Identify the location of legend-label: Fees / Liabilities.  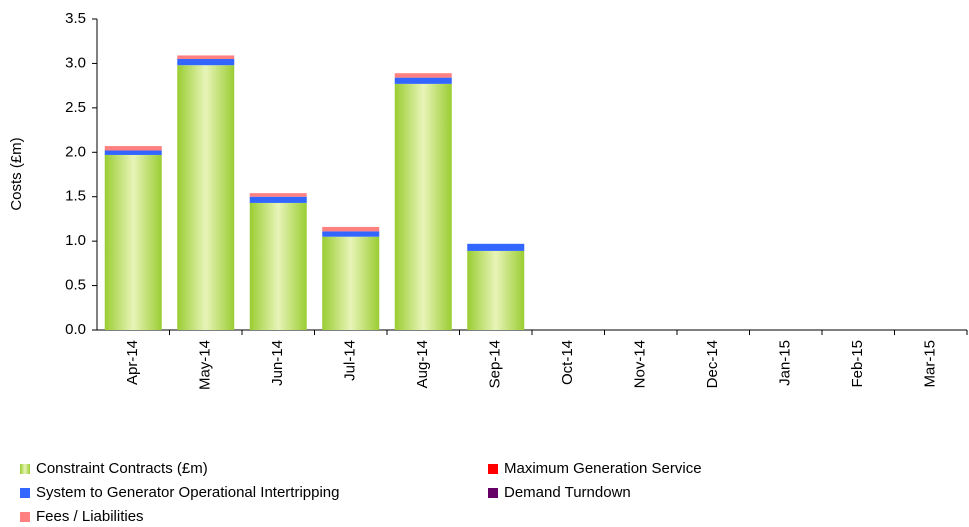
(90, 516).